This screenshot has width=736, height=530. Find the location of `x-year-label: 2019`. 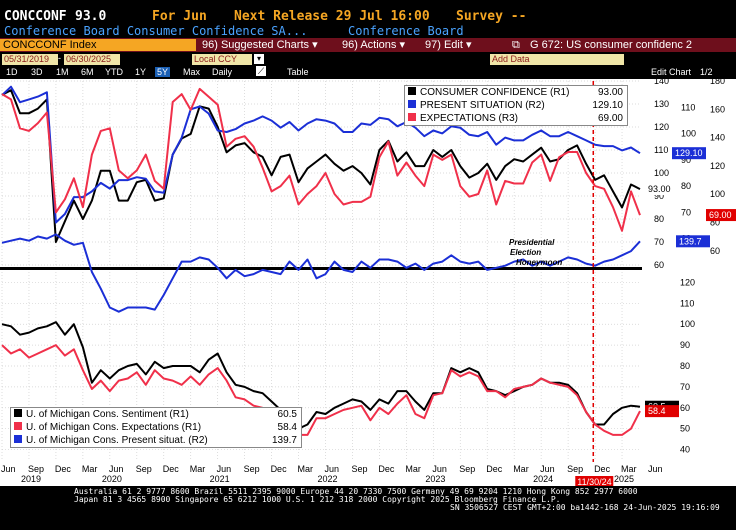

x-year-label: 2019 is located at coordinates (31, 479).